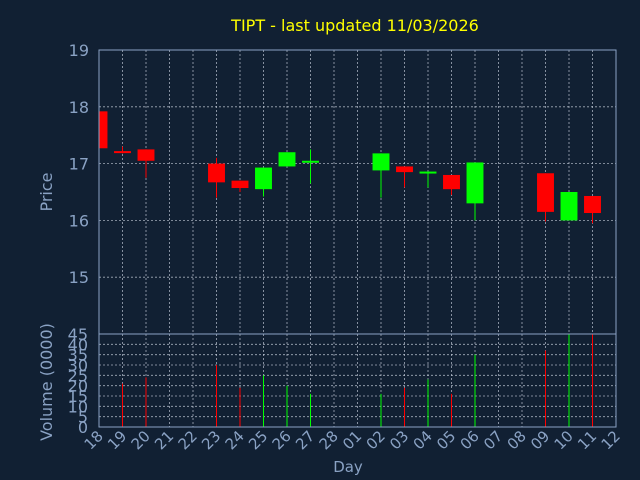 The height and width of the screenshot is (480, 640). What do you see at coordinates (46, 191) in the screenshot?
I see `price-axis-label: Price` at bounding box center [46, 191].